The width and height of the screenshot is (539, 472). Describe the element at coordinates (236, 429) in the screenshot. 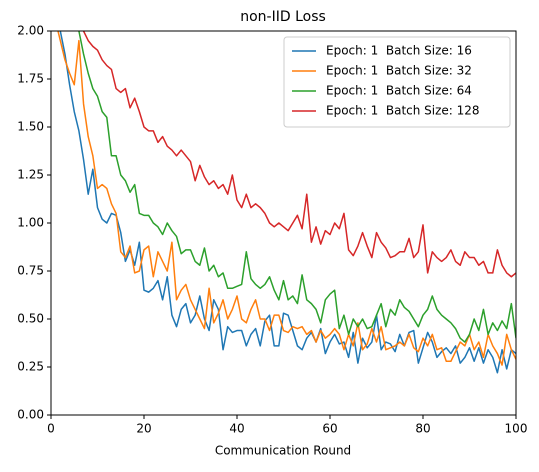

I see `x-tick-label: 40` at that location.